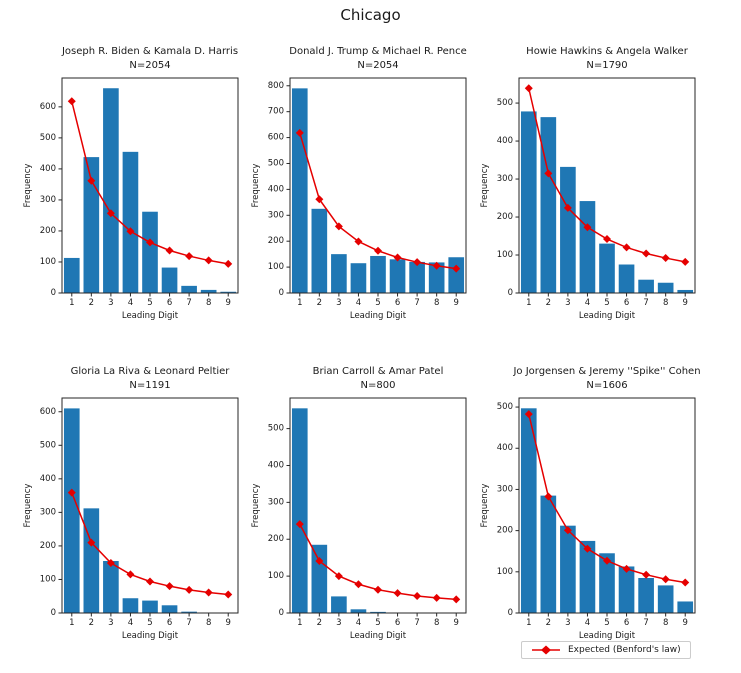  Describe the element at coordinates (370, 15) in the screenshot. I see `figure-title: Chicago` at that location.